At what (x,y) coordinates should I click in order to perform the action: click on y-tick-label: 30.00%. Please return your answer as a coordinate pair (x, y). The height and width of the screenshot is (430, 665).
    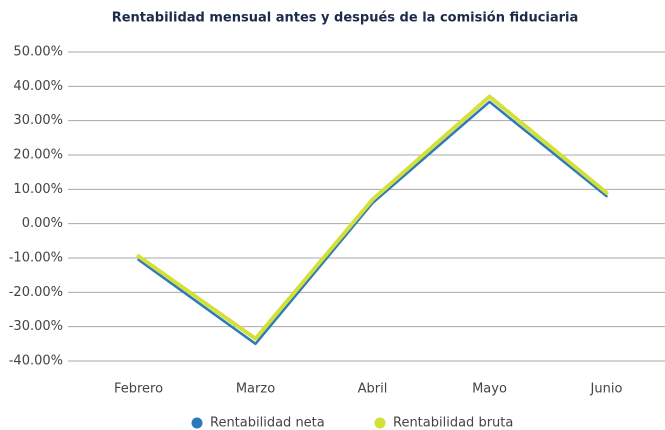
    Looking at the image, I should click on (38, 120).